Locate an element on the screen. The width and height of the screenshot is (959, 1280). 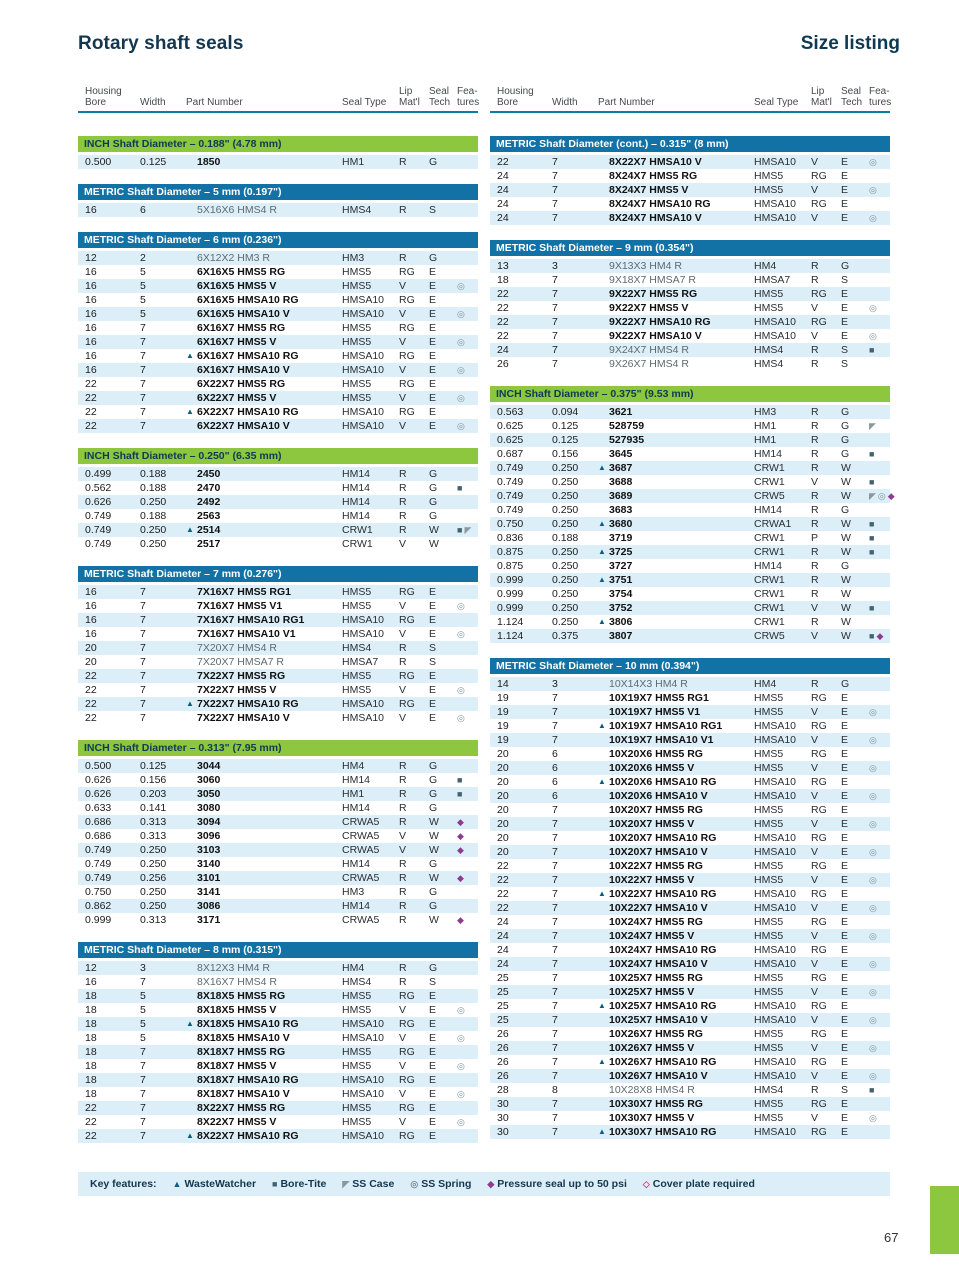
table-row: 20 6 10X20X6 HMS5 RG HMS5 RG E is located at coordinates (690, 754).